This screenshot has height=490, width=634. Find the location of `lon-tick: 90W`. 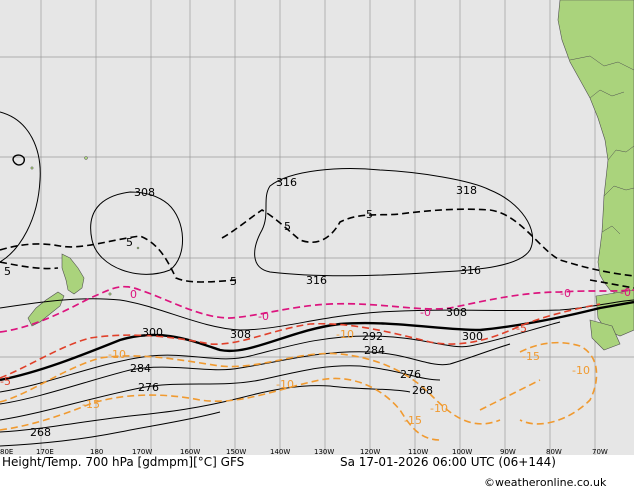

lon-tick: 90W is located at coordinates (508, 452).